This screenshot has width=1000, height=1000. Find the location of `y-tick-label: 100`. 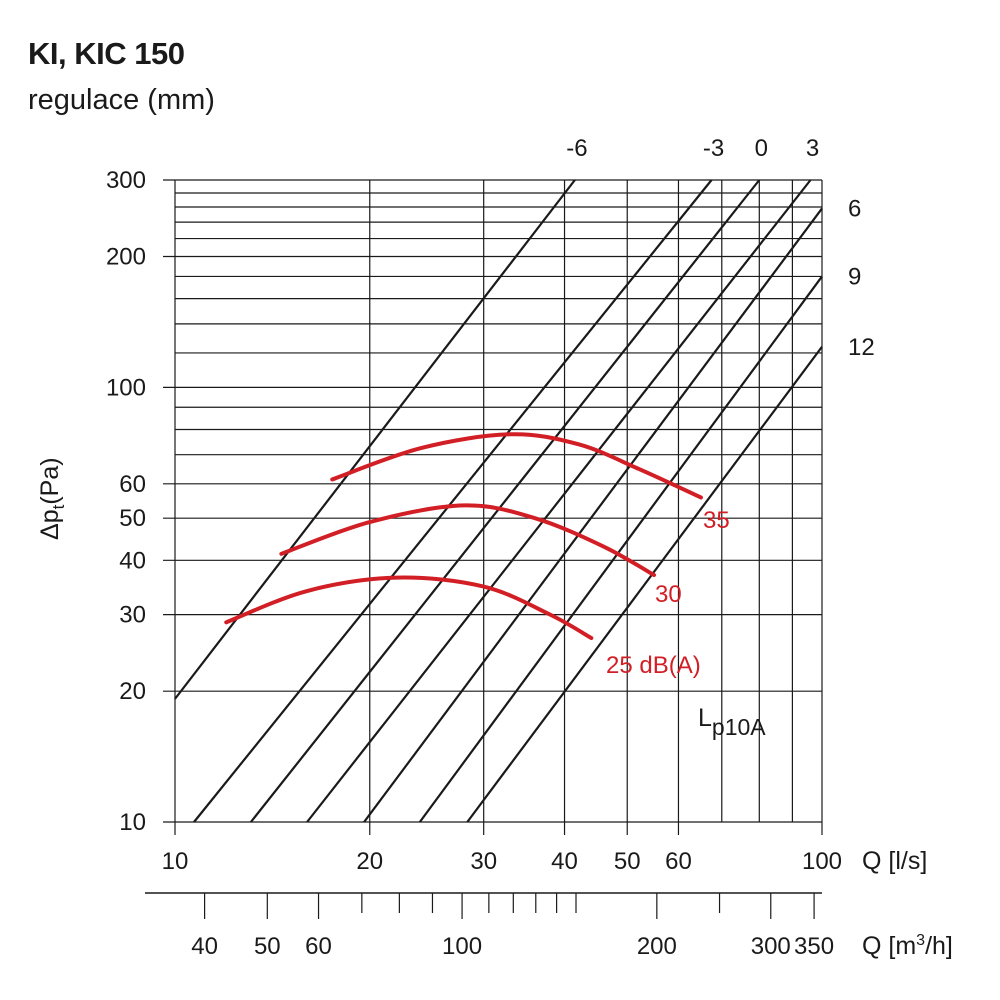

y-tick-label: 100 is located at coordinates (126, 387).